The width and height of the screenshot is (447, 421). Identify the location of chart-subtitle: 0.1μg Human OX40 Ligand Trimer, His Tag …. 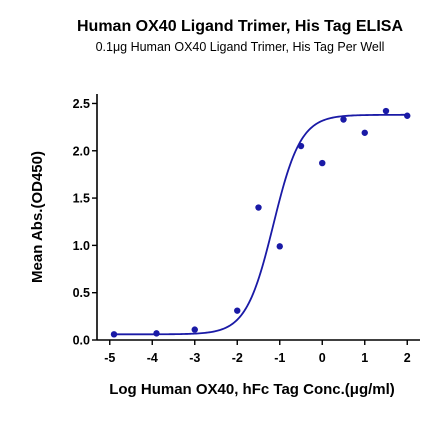
(240, 47).